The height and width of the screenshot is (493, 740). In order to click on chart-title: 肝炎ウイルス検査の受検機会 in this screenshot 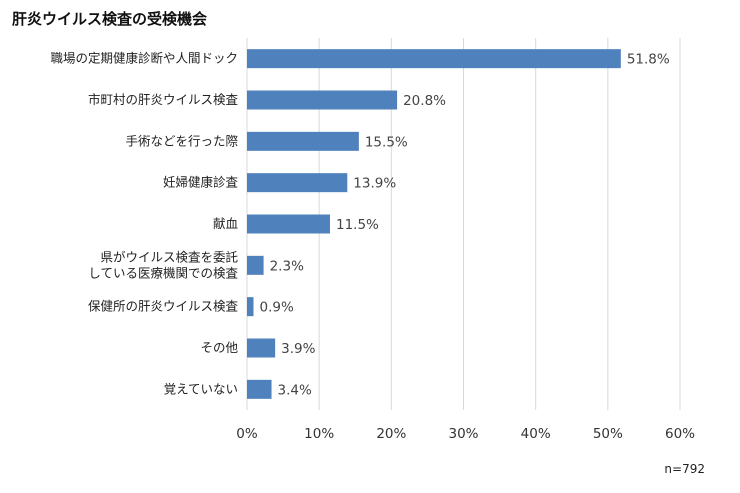, I will do `click(110, 19)`.